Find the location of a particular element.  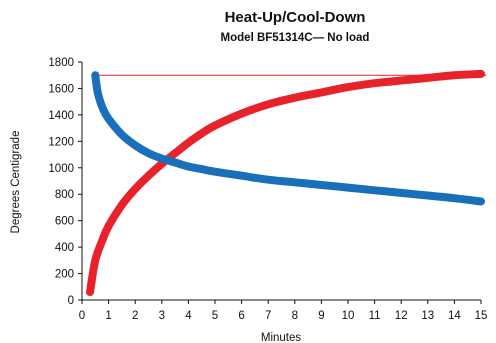

y-axis-label: Degrees Centigrade is located at coordinates (16, 182).